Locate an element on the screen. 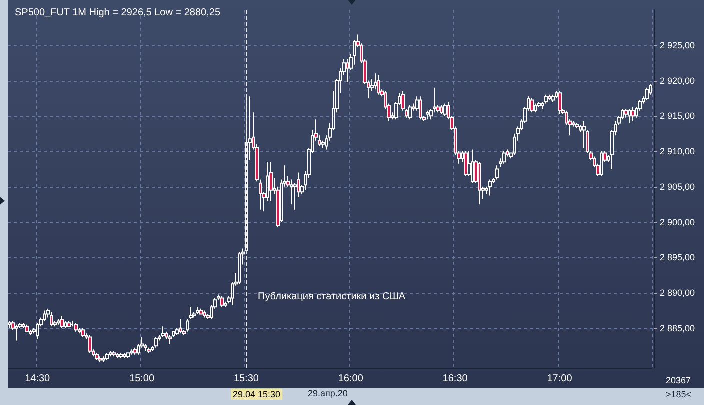  y-tick-label: 2 885,00 is located at coordinates (678, 328).